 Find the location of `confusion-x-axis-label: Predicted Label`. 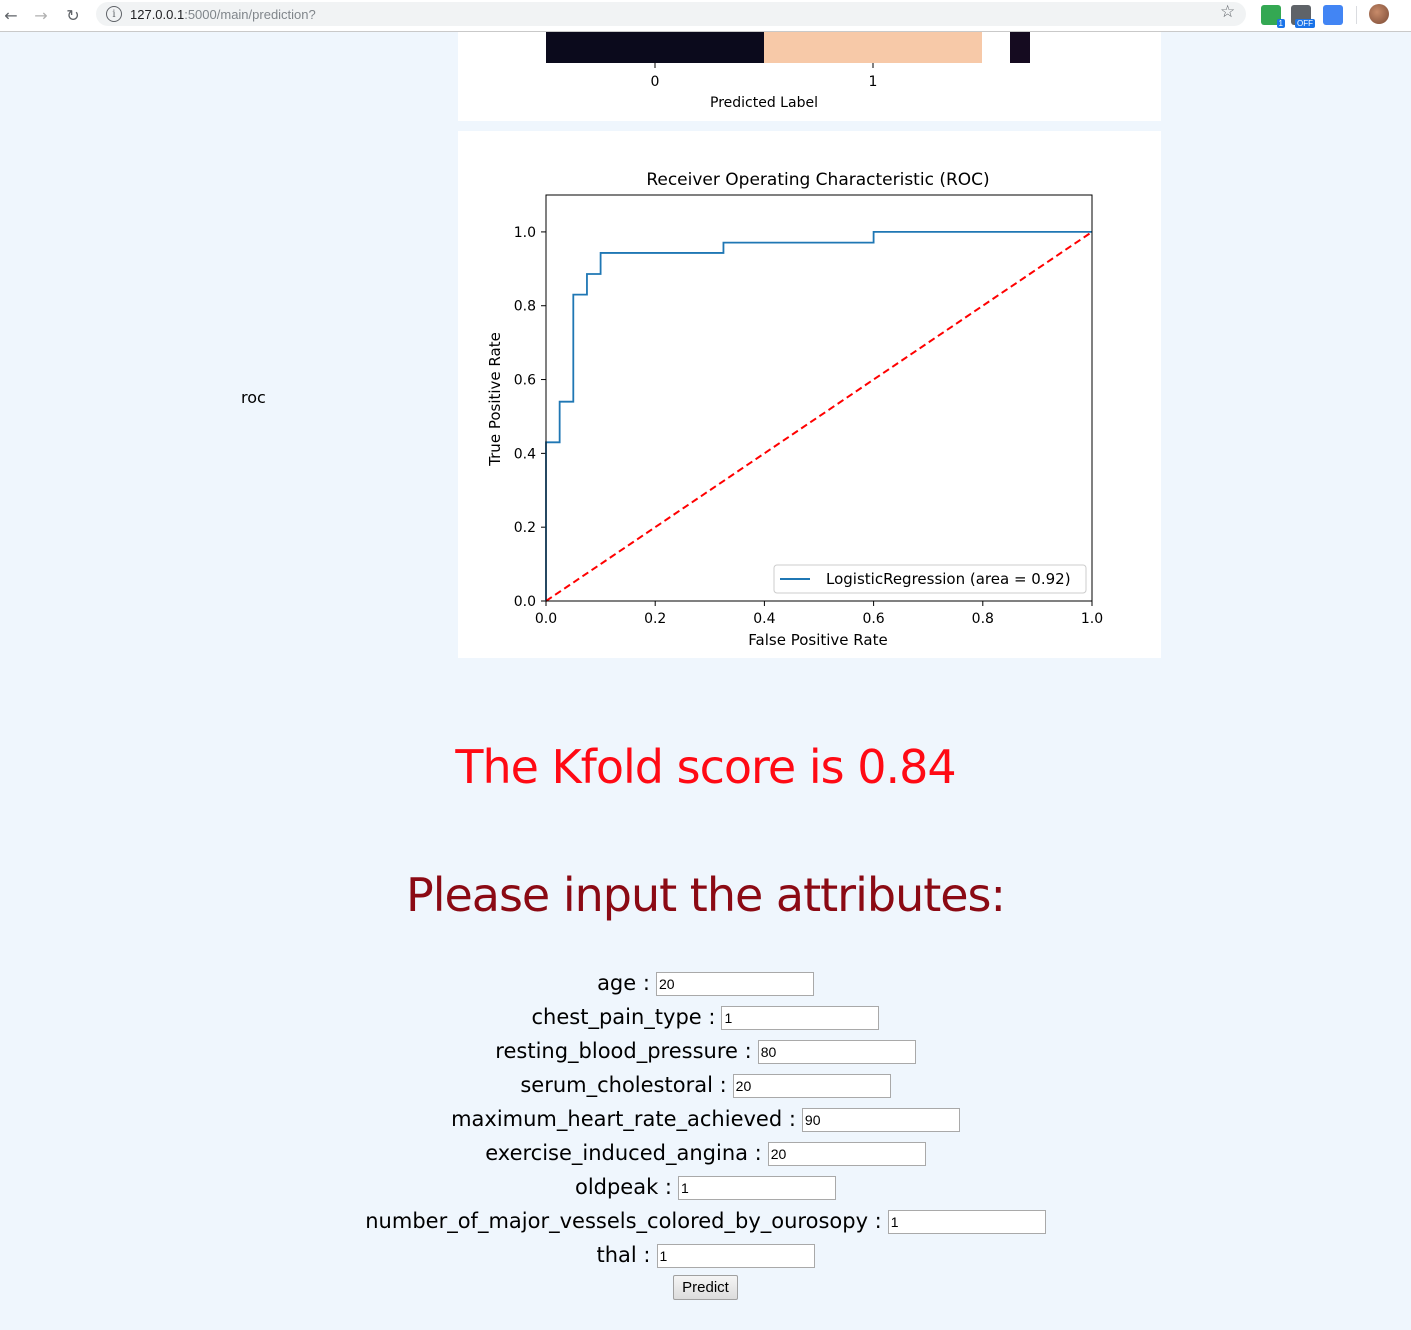

confusion-x-axis-label: Predicted Label is located at coordinates (764, 103).